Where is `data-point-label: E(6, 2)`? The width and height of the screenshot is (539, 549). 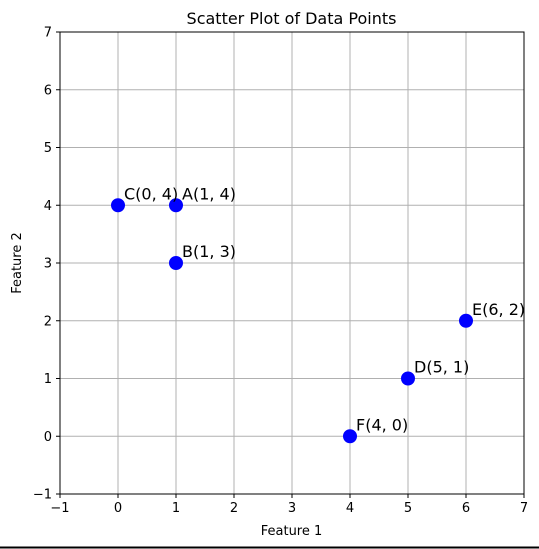 data-point-label: E(6, 2) is located at coordinates (498, 309).